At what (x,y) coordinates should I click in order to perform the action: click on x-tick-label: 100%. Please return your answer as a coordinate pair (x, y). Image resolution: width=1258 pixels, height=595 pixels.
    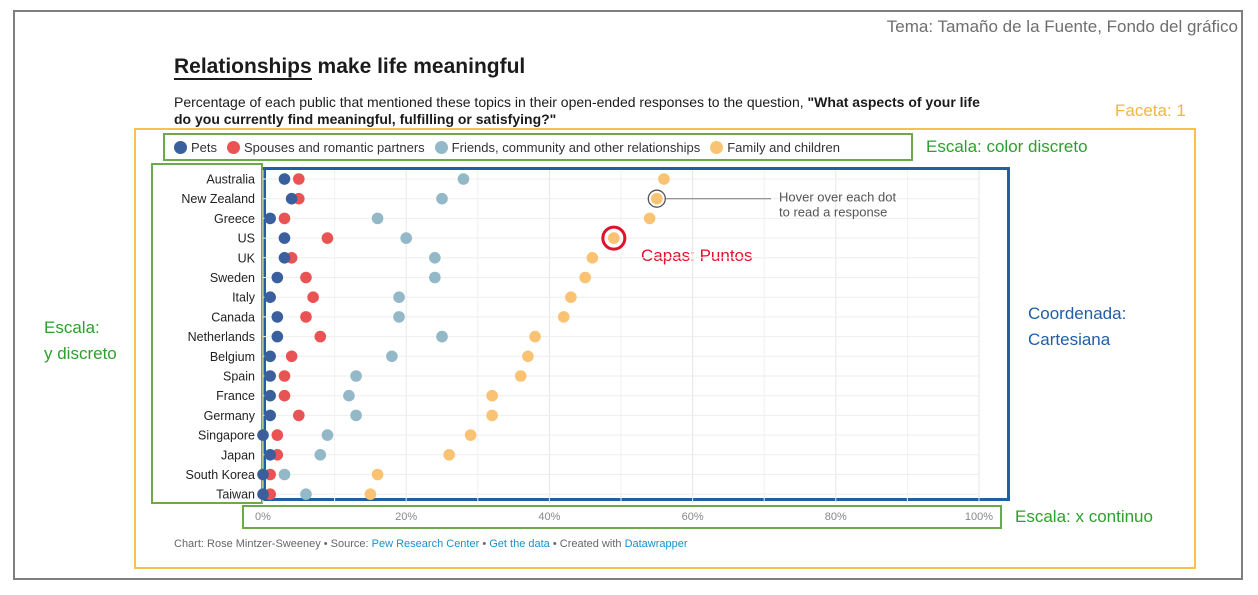
    Looking at the image, I should click on (979, 517).